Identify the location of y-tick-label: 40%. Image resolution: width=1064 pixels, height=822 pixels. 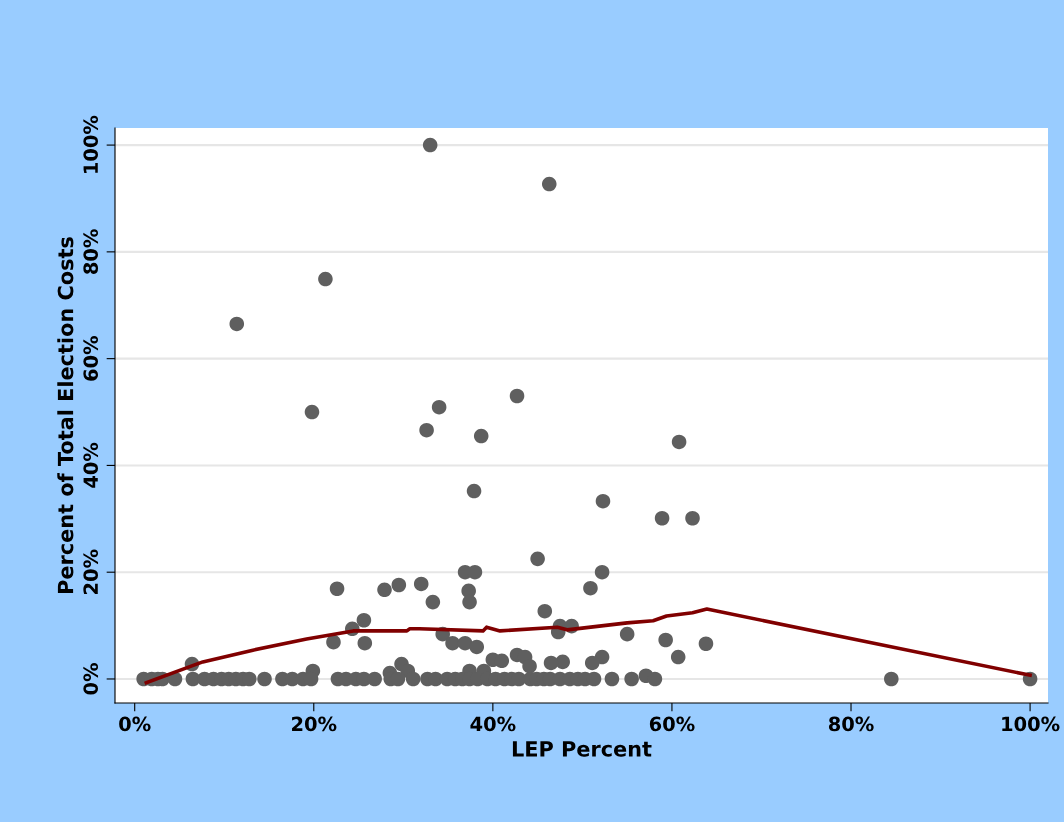
(91, 465).